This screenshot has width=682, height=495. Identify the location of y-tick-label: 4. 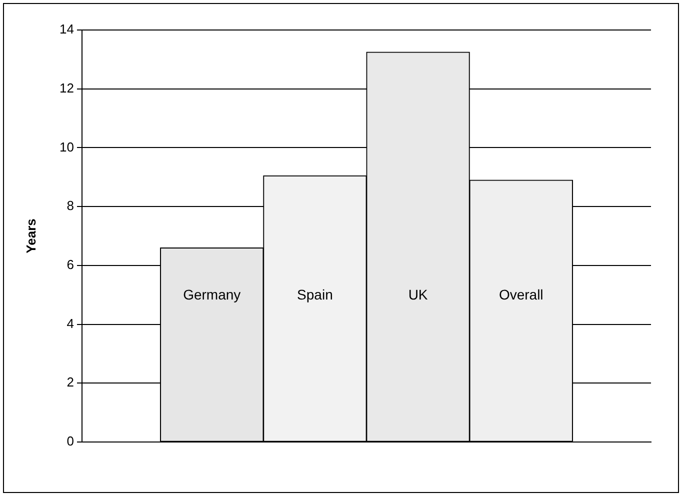
(70, 323).